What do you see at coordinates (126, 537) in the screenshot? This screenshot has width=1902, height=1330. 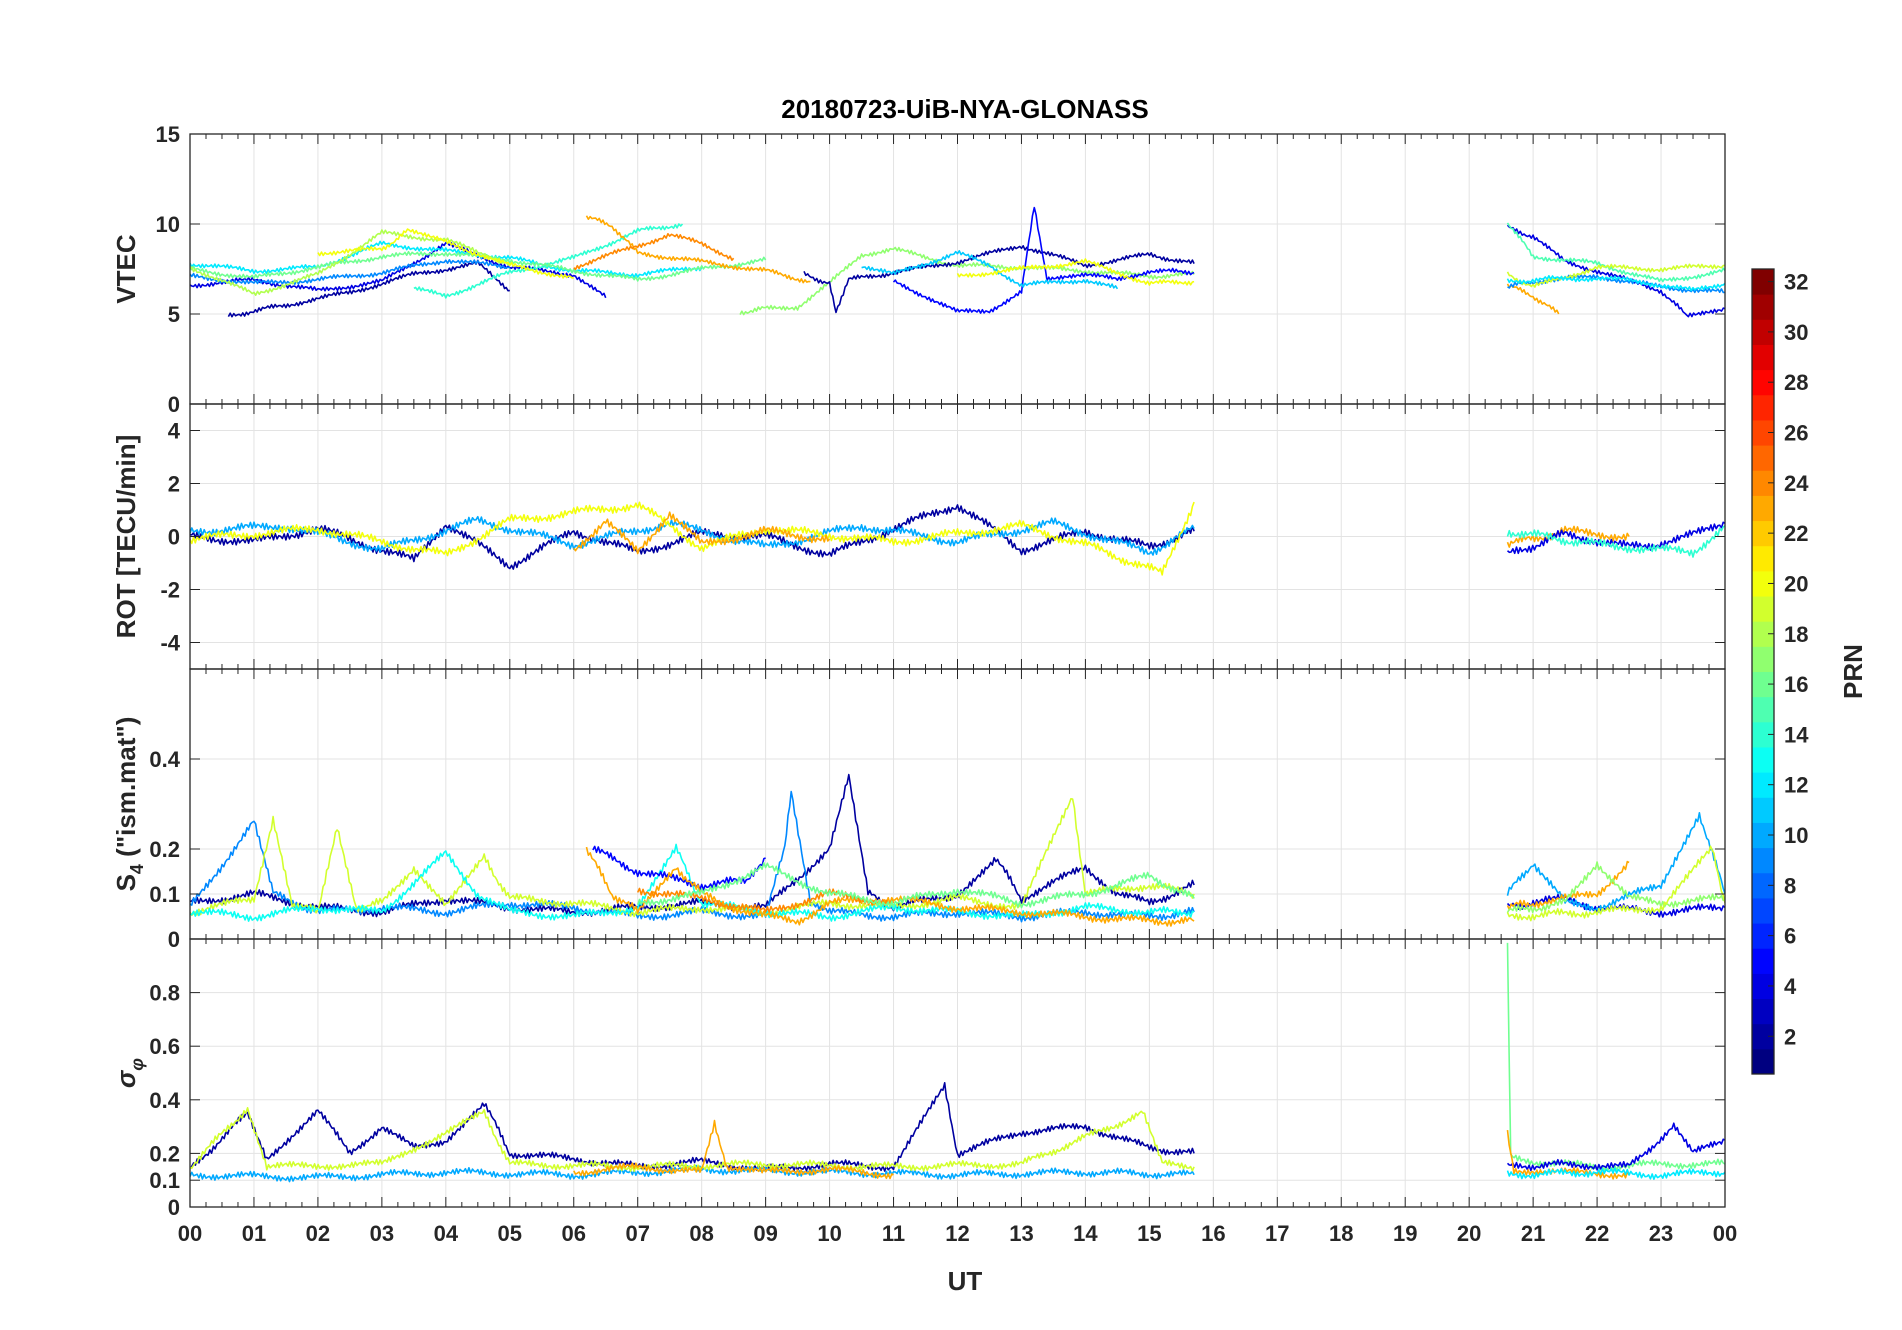 I see `y-axis-title: ROT [TECU/min]` at bounding box center [126, 537].